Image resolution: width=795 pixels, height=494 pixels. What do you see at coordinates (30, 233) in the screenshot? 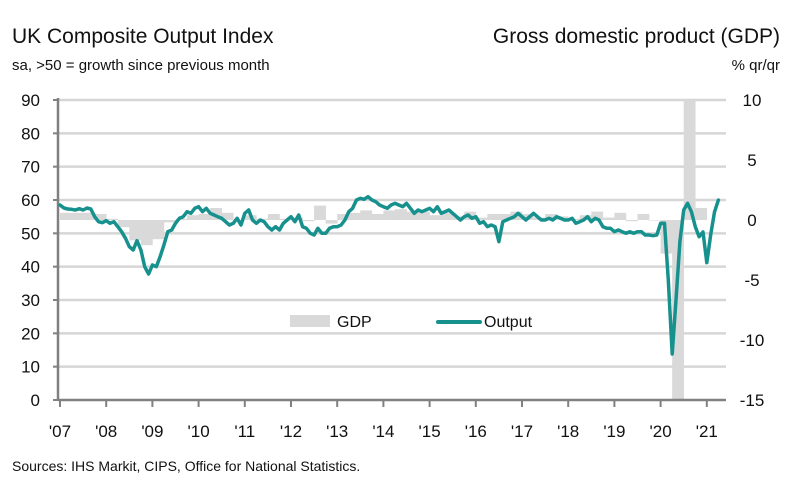
I see `left-axis-label: 50` at bounding box center [30, 233].